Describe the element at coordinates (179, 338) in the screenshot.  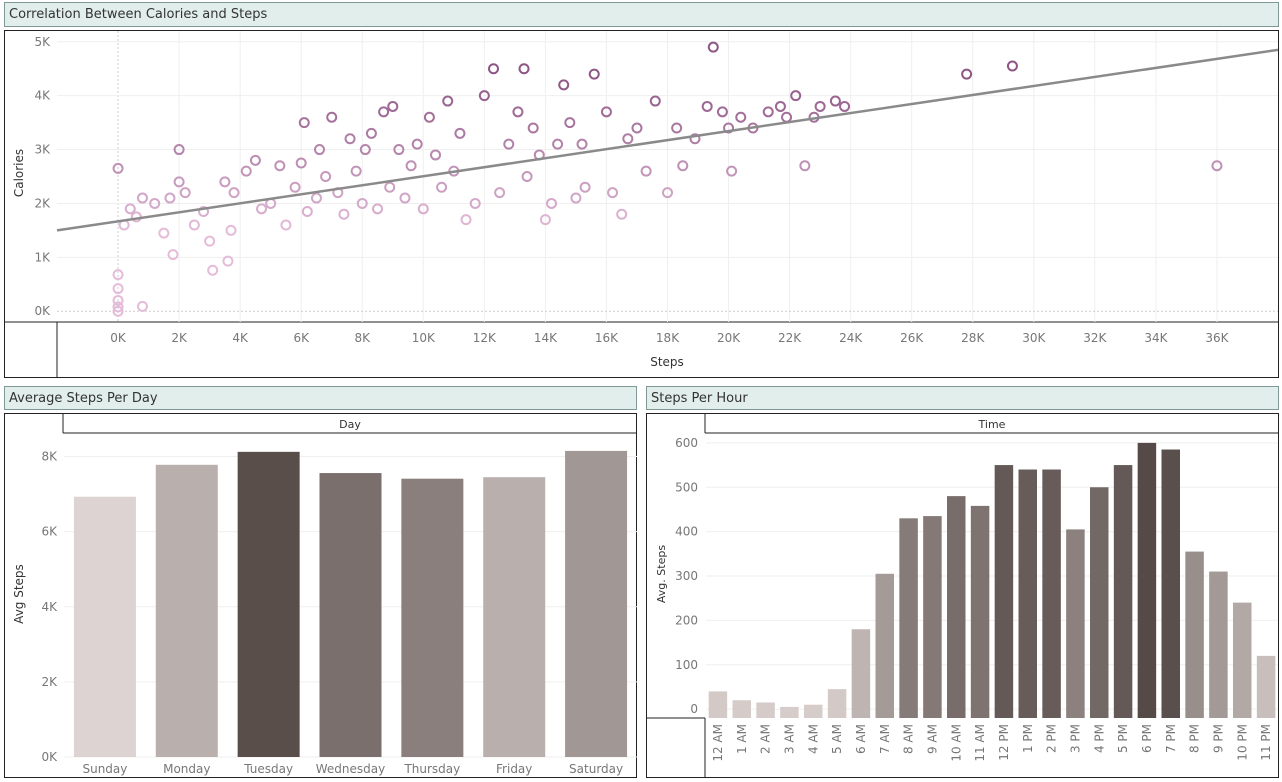
I see `scatter-x-tick: 2K` at that location.